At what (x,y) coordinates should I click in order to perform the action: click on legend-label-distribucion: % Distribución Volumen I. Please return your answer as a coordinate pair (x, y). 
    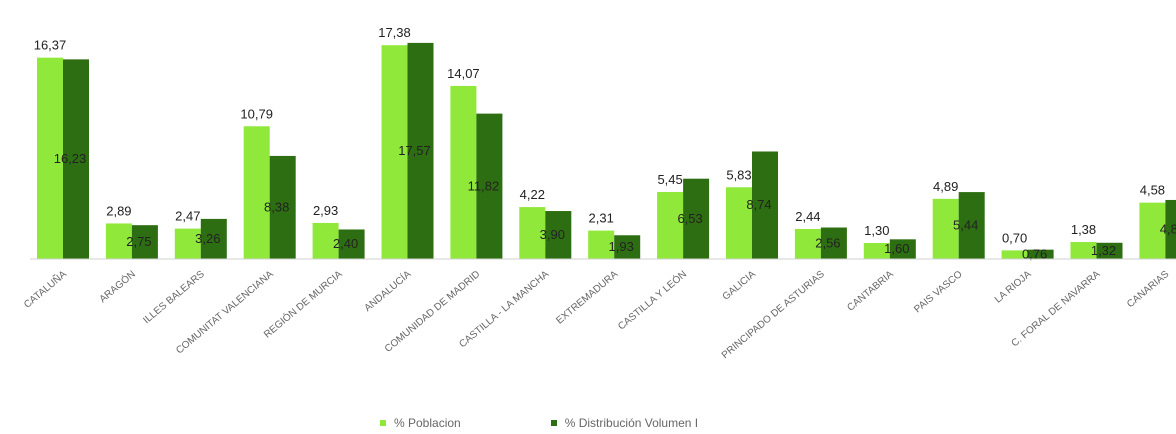
    Looking at the image, I should click on (631, 423).